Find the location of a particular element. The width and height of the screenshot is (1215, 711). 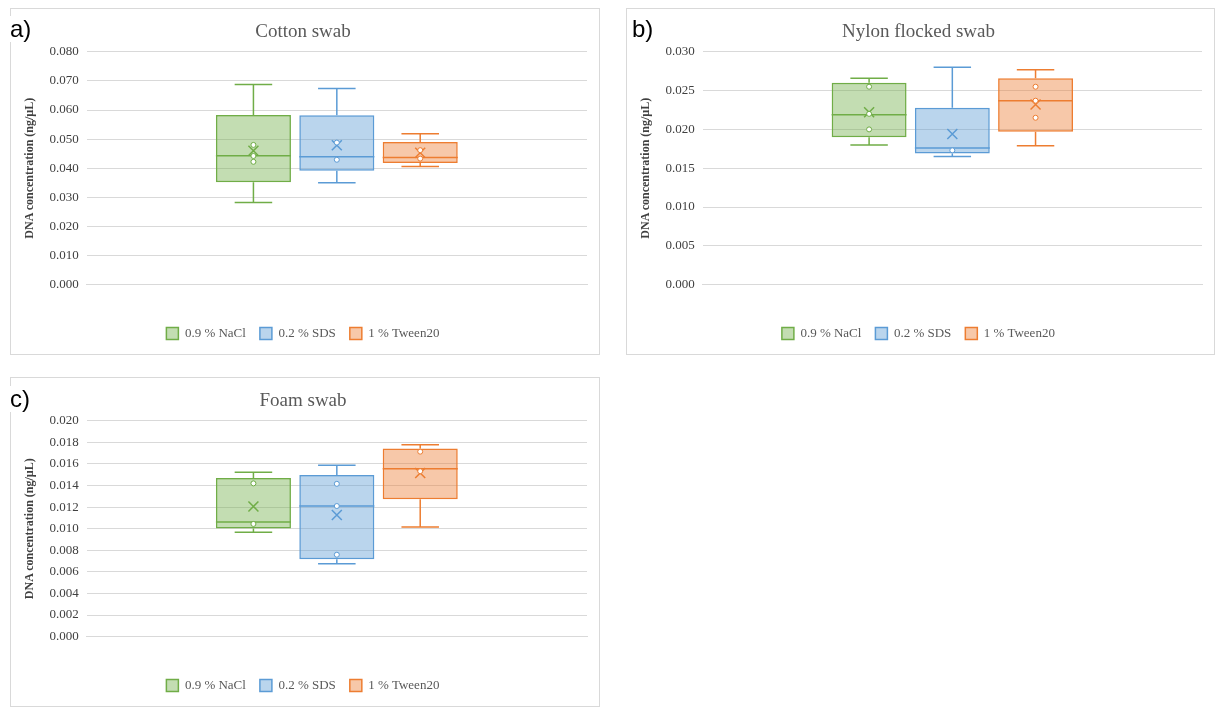

y-tick-label: 0.002 is located at coordinates (64, 614).